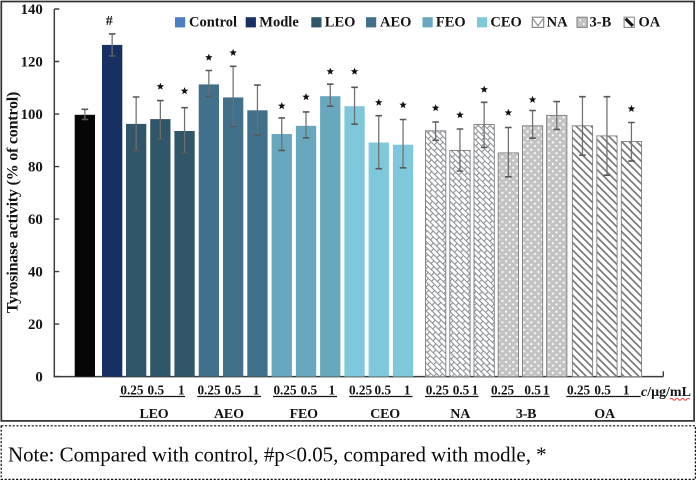 The image size is (698, 482). What do you see at coordinates (38, 378) in the screenshot?
I see `svg-text: 0` at bounding box center [38, 378].